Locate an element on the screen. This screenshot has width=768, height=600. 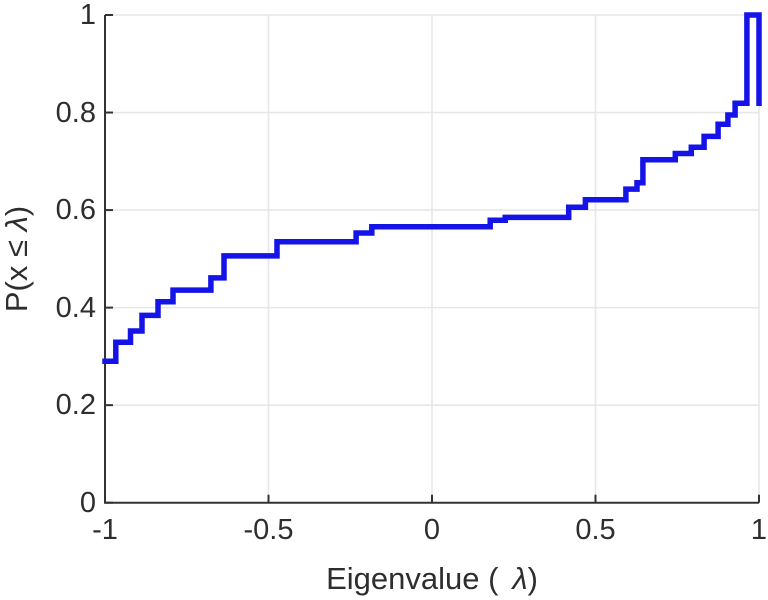
x-tick-label: -0.5 is located at coordinates (268, 530).